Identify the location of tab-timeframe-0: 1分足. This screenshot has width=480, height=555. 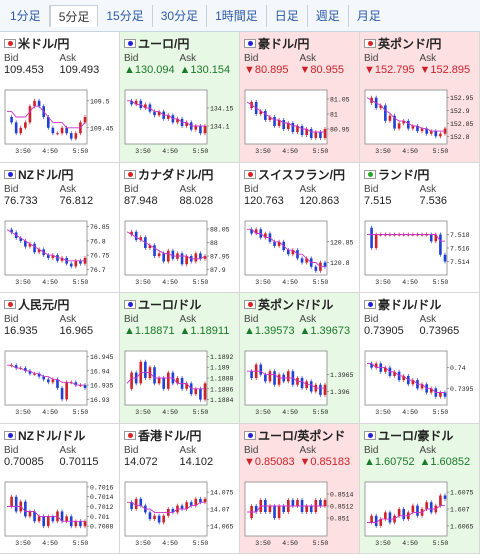
(26, 15).